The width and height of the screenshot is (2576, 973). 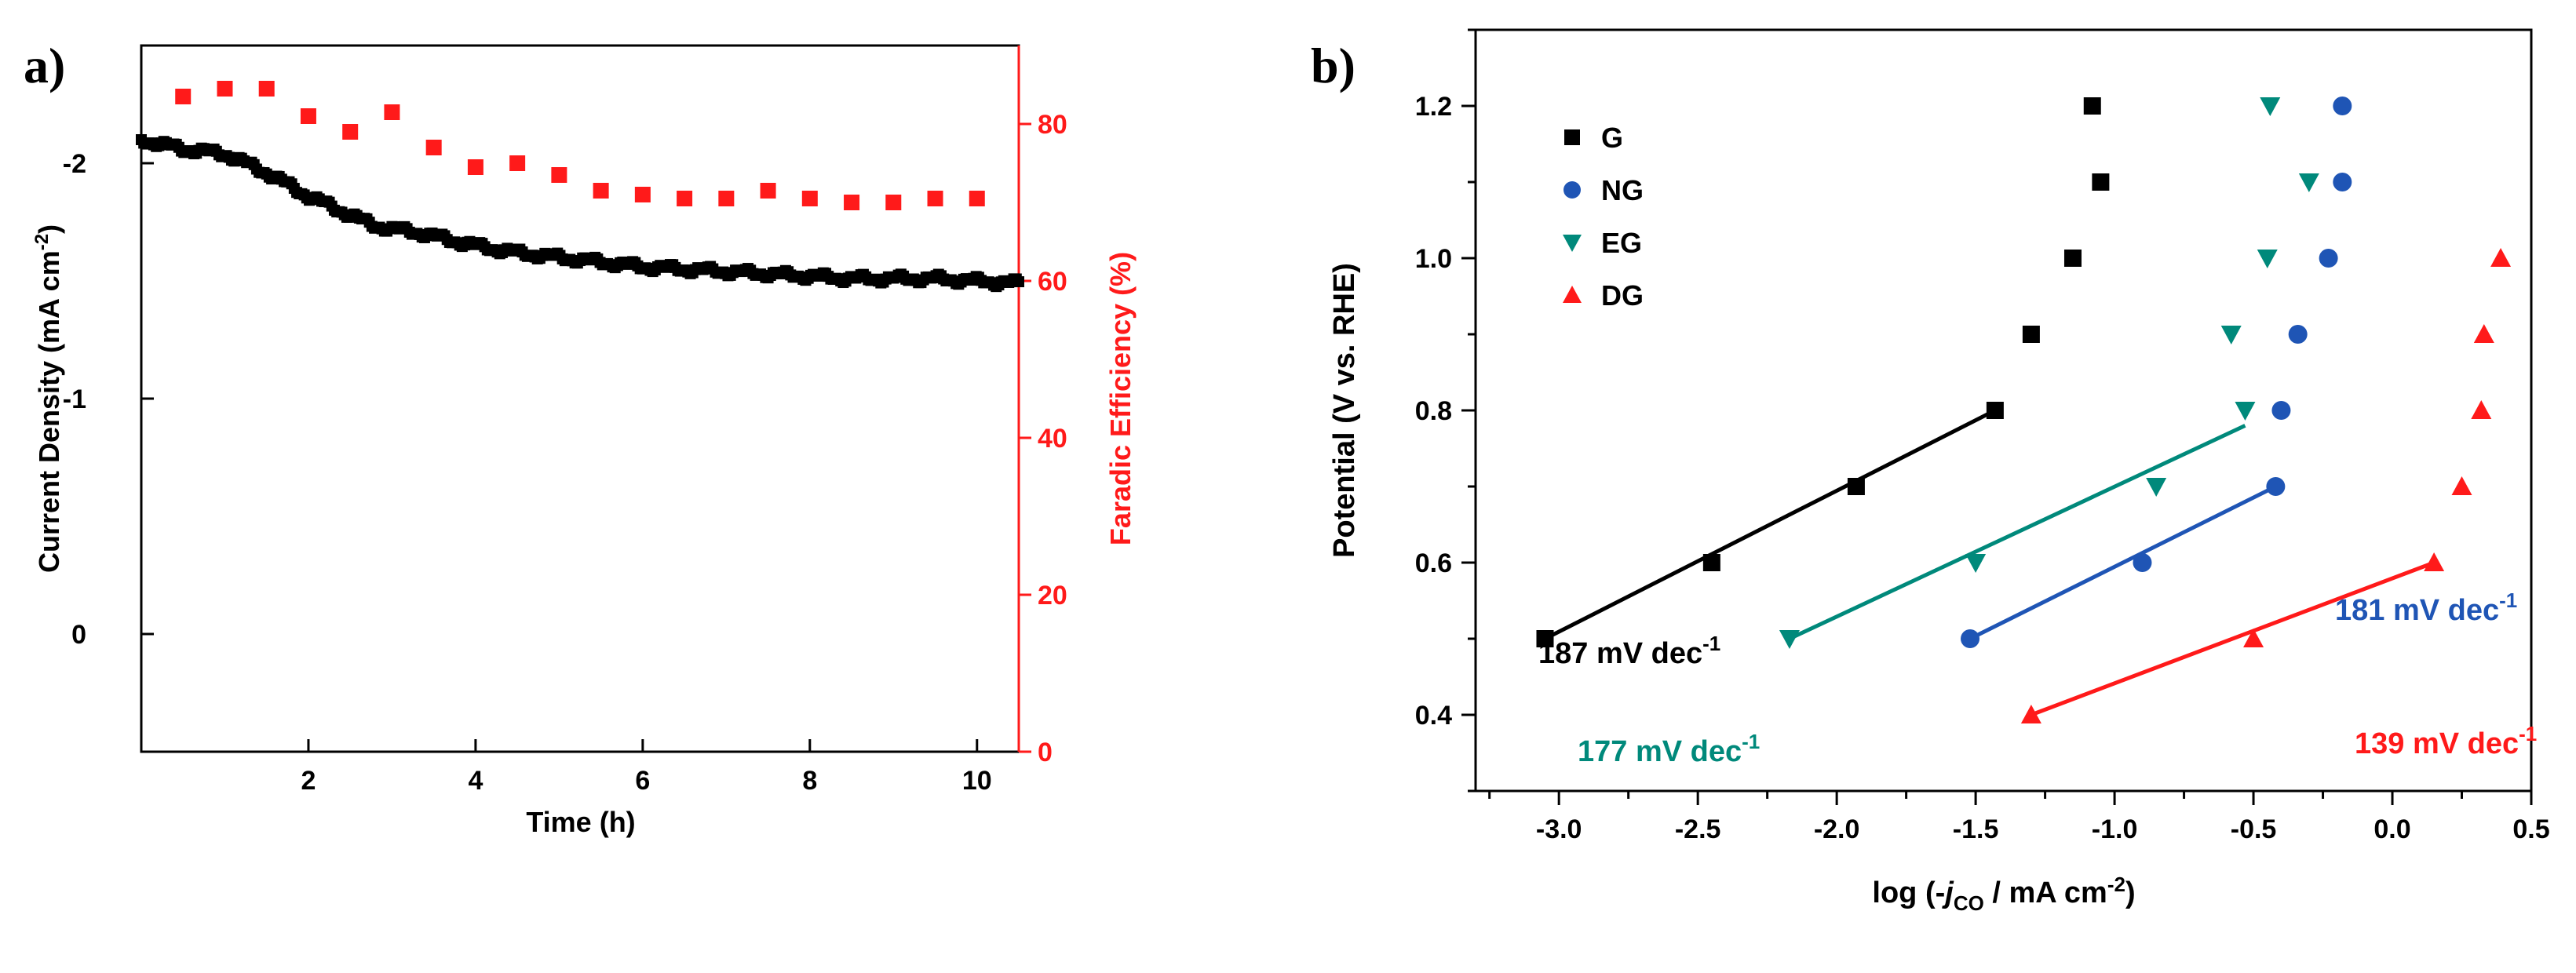 I want to click on panel-b-y-axis-label: Potential (V vs. RHE), so click(x=1344, y=410).